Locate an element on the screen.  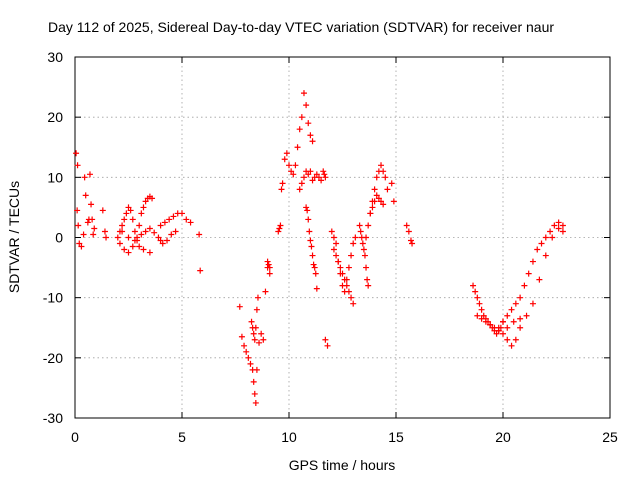
x-axis-label: GPS time / hours is located at coordinates (342, 465).